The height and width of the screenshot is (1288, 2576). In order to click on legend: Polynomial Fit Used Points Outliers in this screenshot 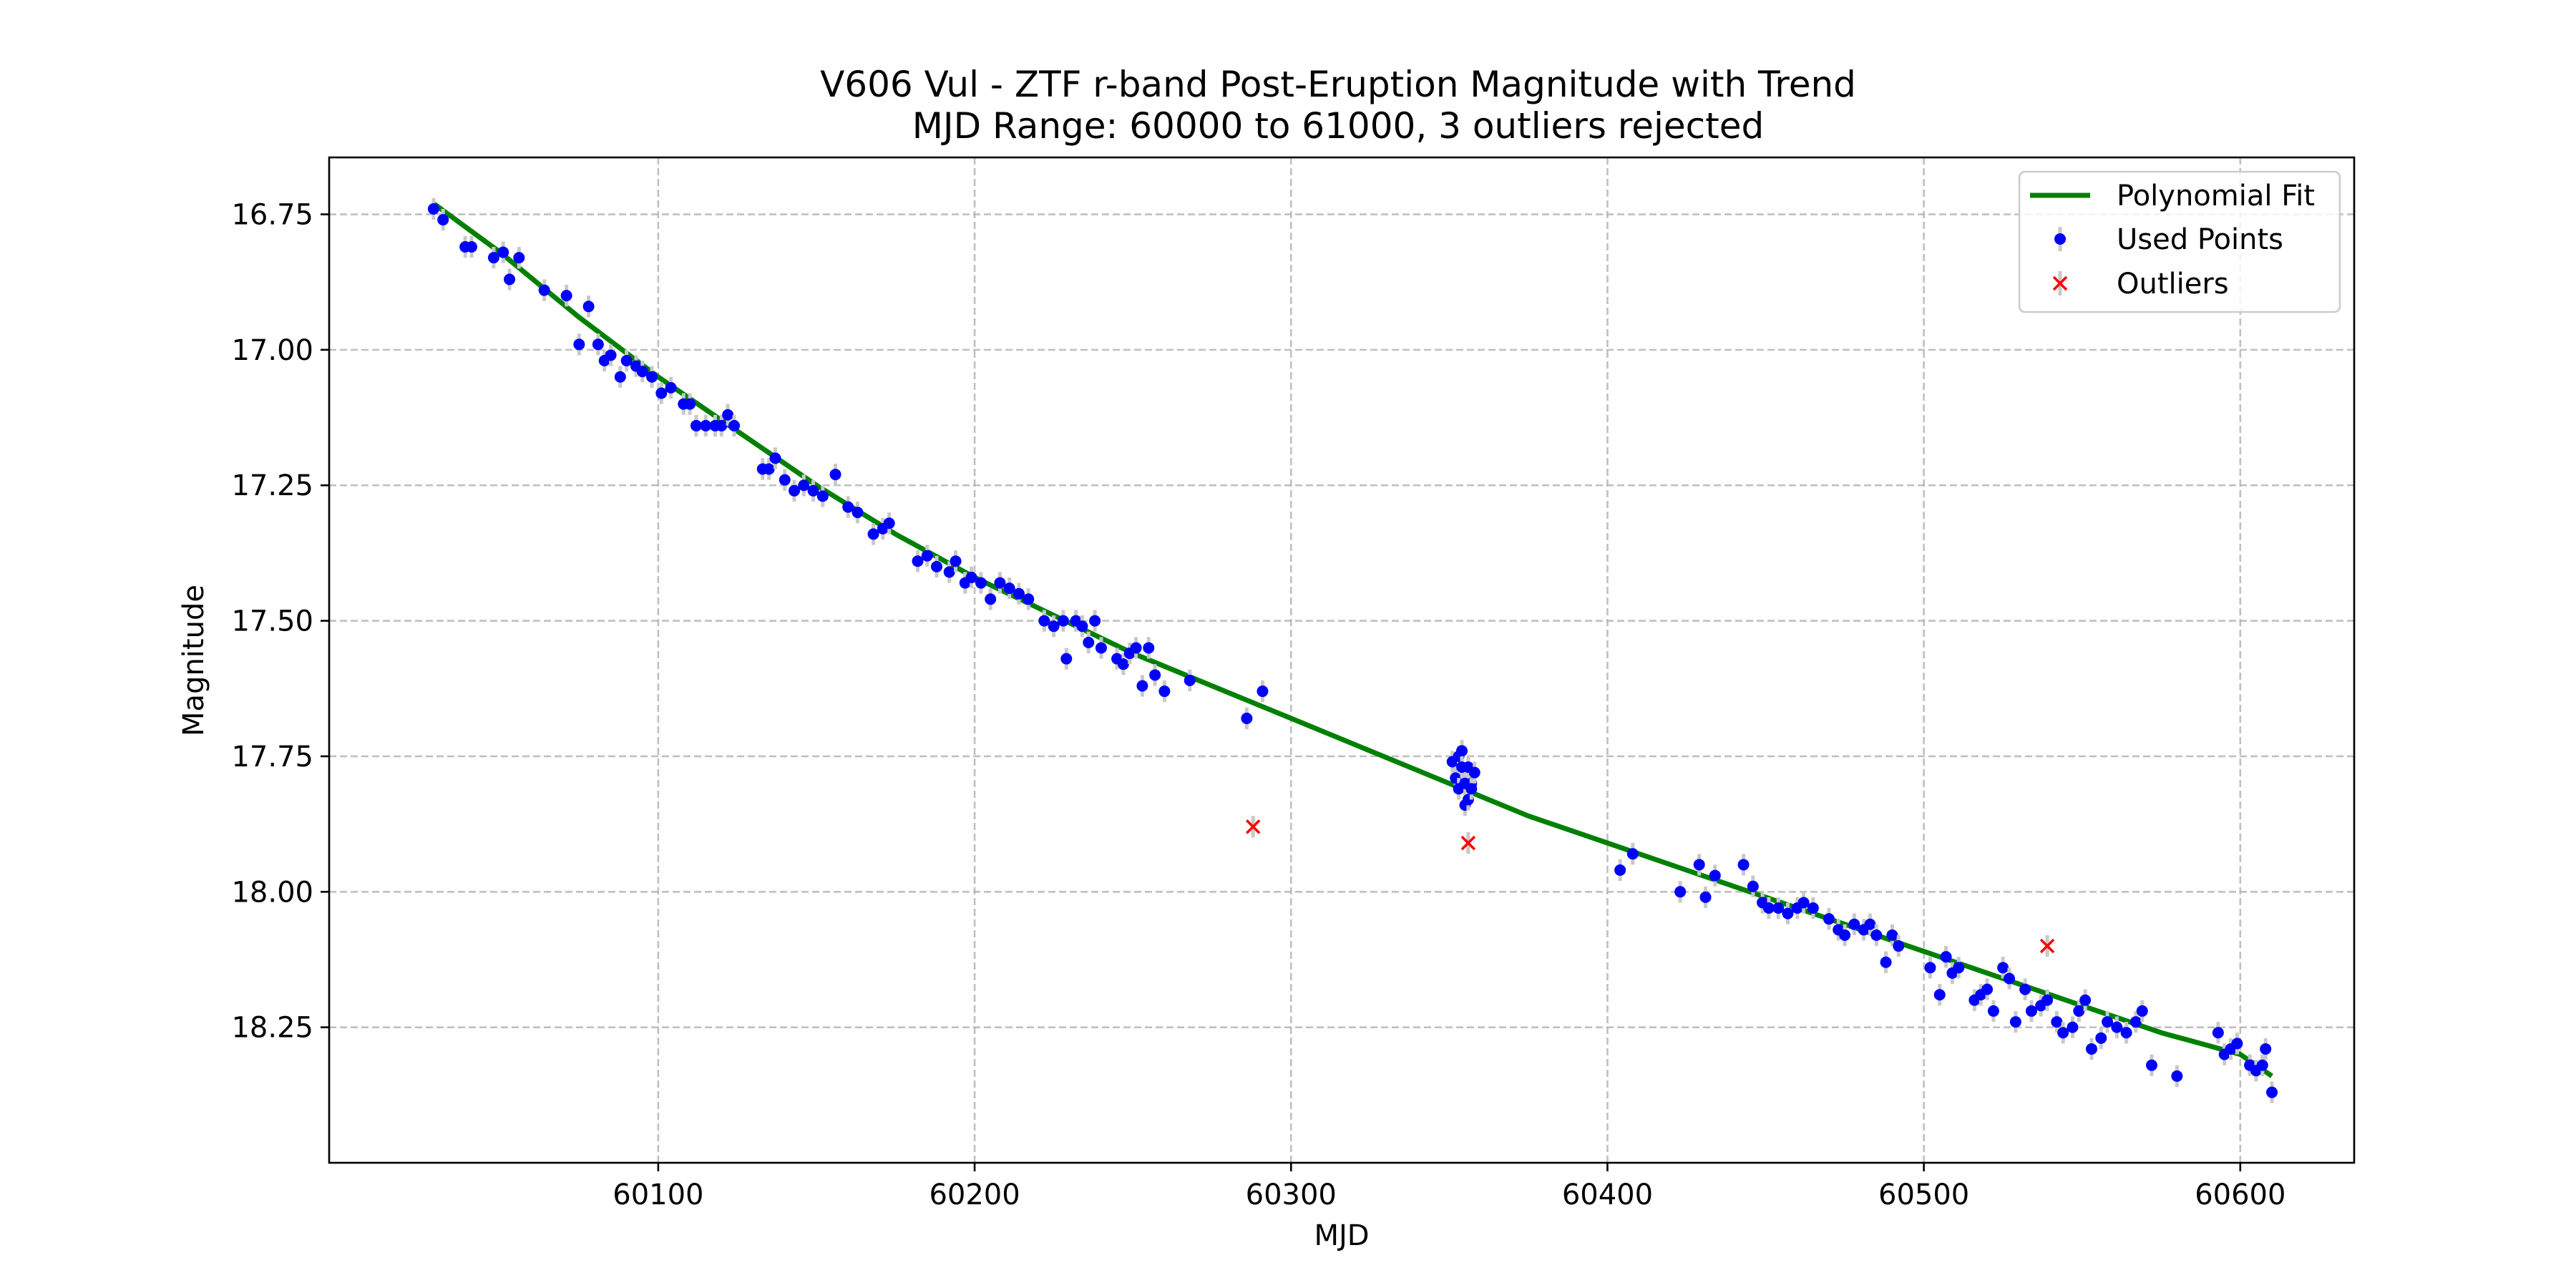, I will do `click(2179, 241)`.